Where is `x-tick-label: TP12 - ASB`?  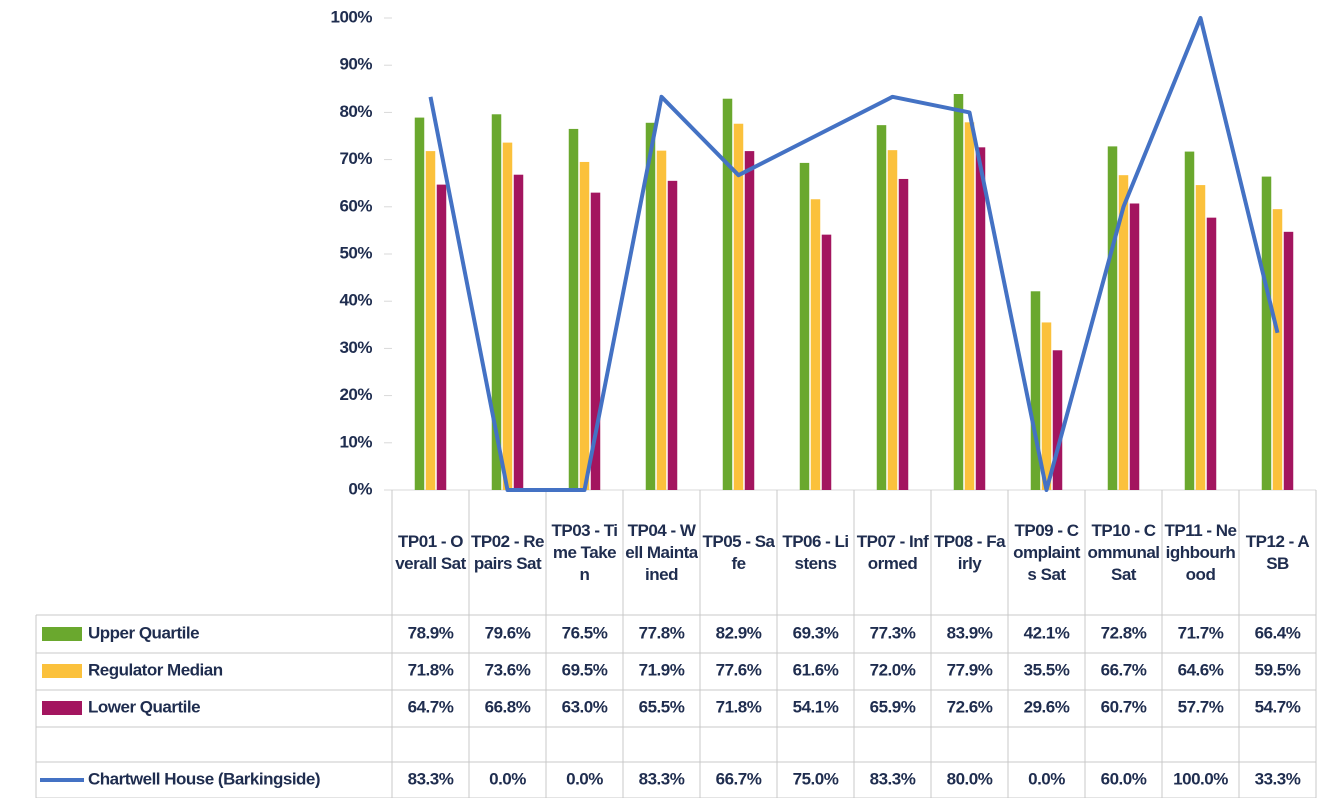 x-tick-label: TP12 - ASB is located at coordinates (1277, 552).